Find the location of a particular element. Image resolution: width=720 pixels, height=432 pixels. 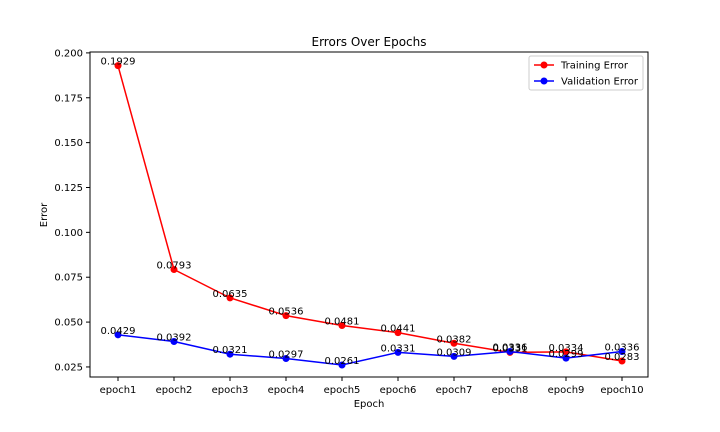

legend: Training Error Validation Error is located at coordinates (586, 73).